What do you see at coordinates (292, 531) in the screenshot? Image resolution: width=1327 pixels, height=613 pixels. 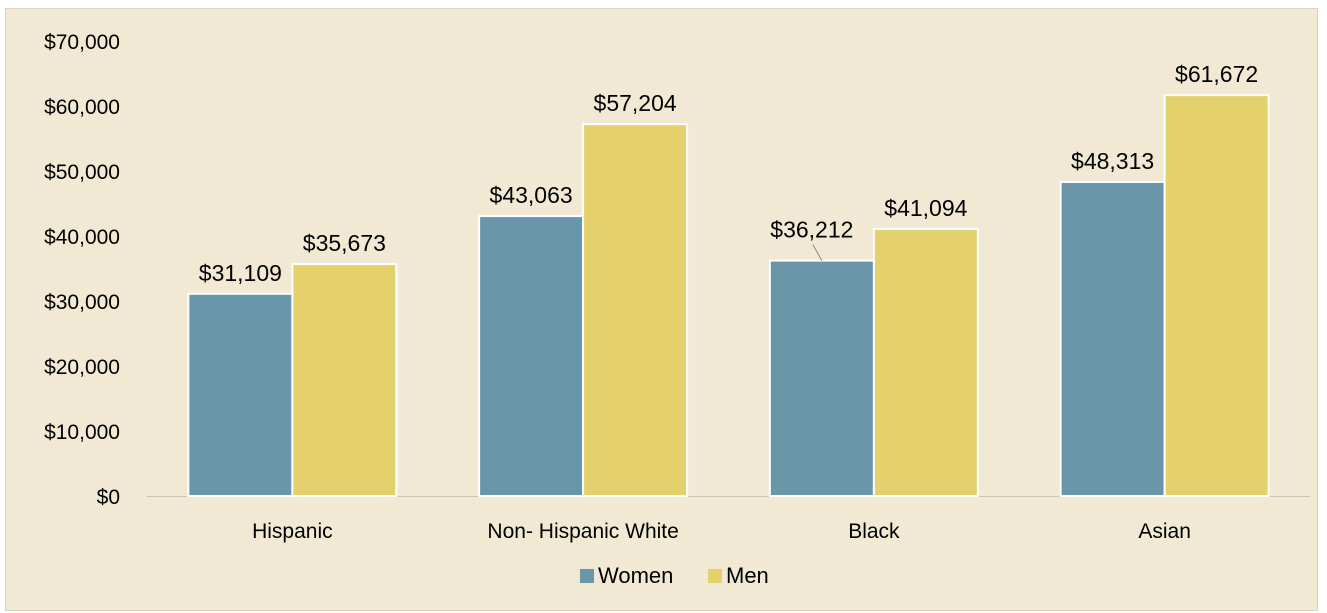 I see `x-tick-label: Hispanic` at bounding box center [292, 531].